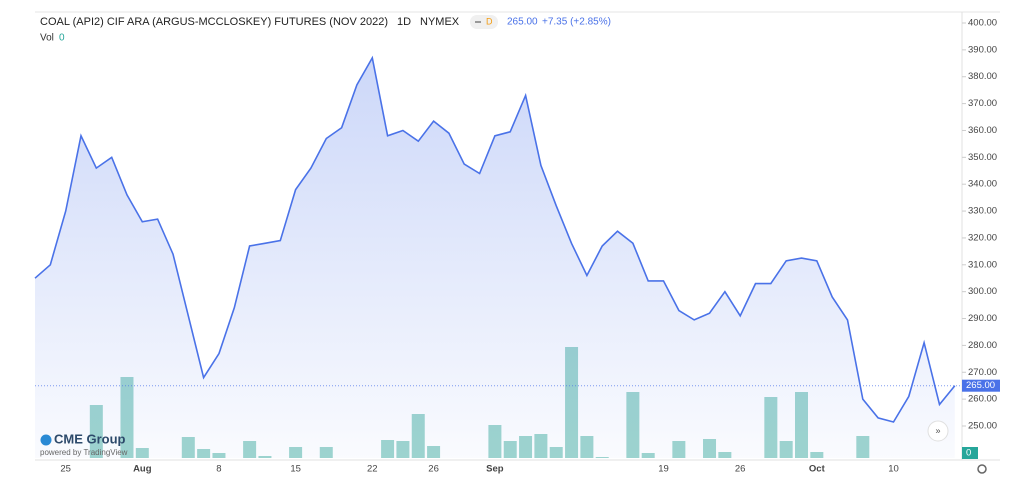 The image size is (1024, 495). What do you see at coordinates (218, 469) in the screenshot?
I see `x-tick-label: 8` at bounding box center [218, 469].